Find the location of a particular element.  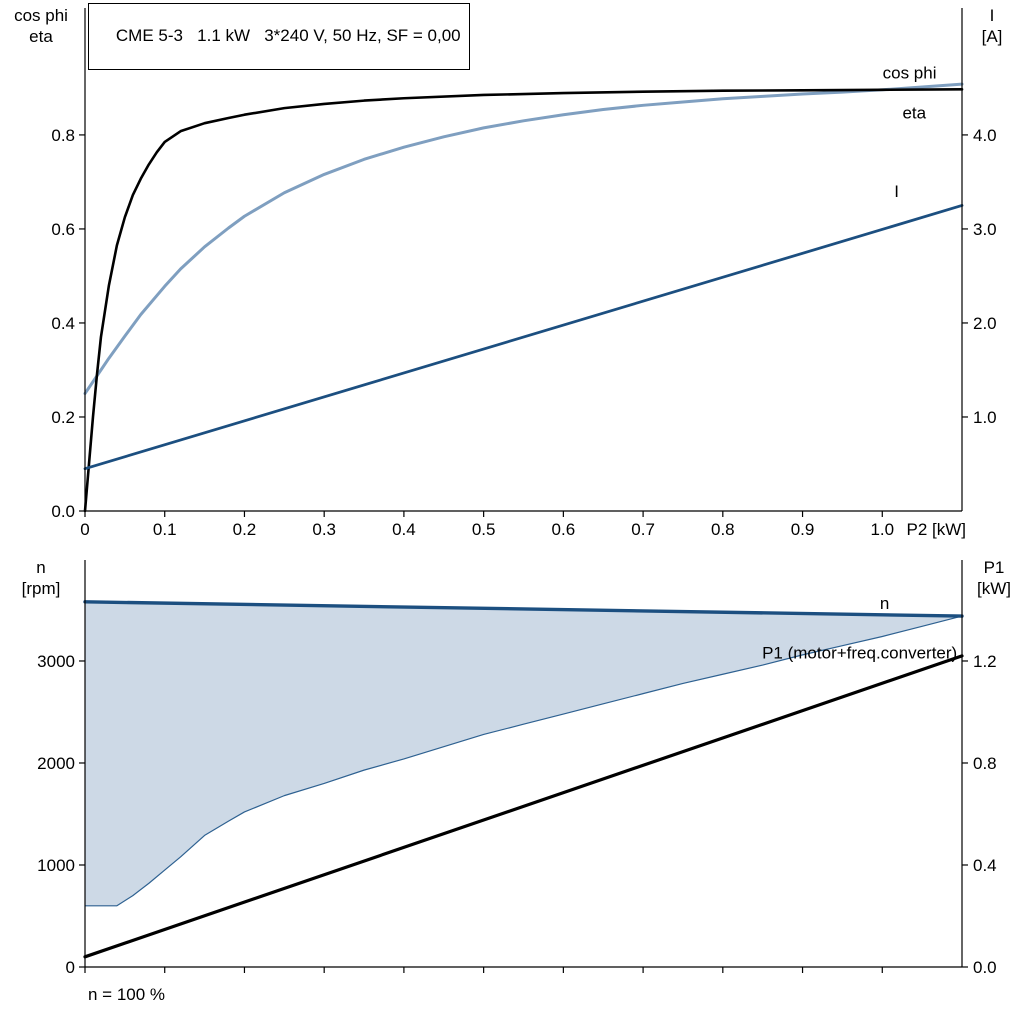

y-left-tick-label: 0 is located at coordinates (70, 967).